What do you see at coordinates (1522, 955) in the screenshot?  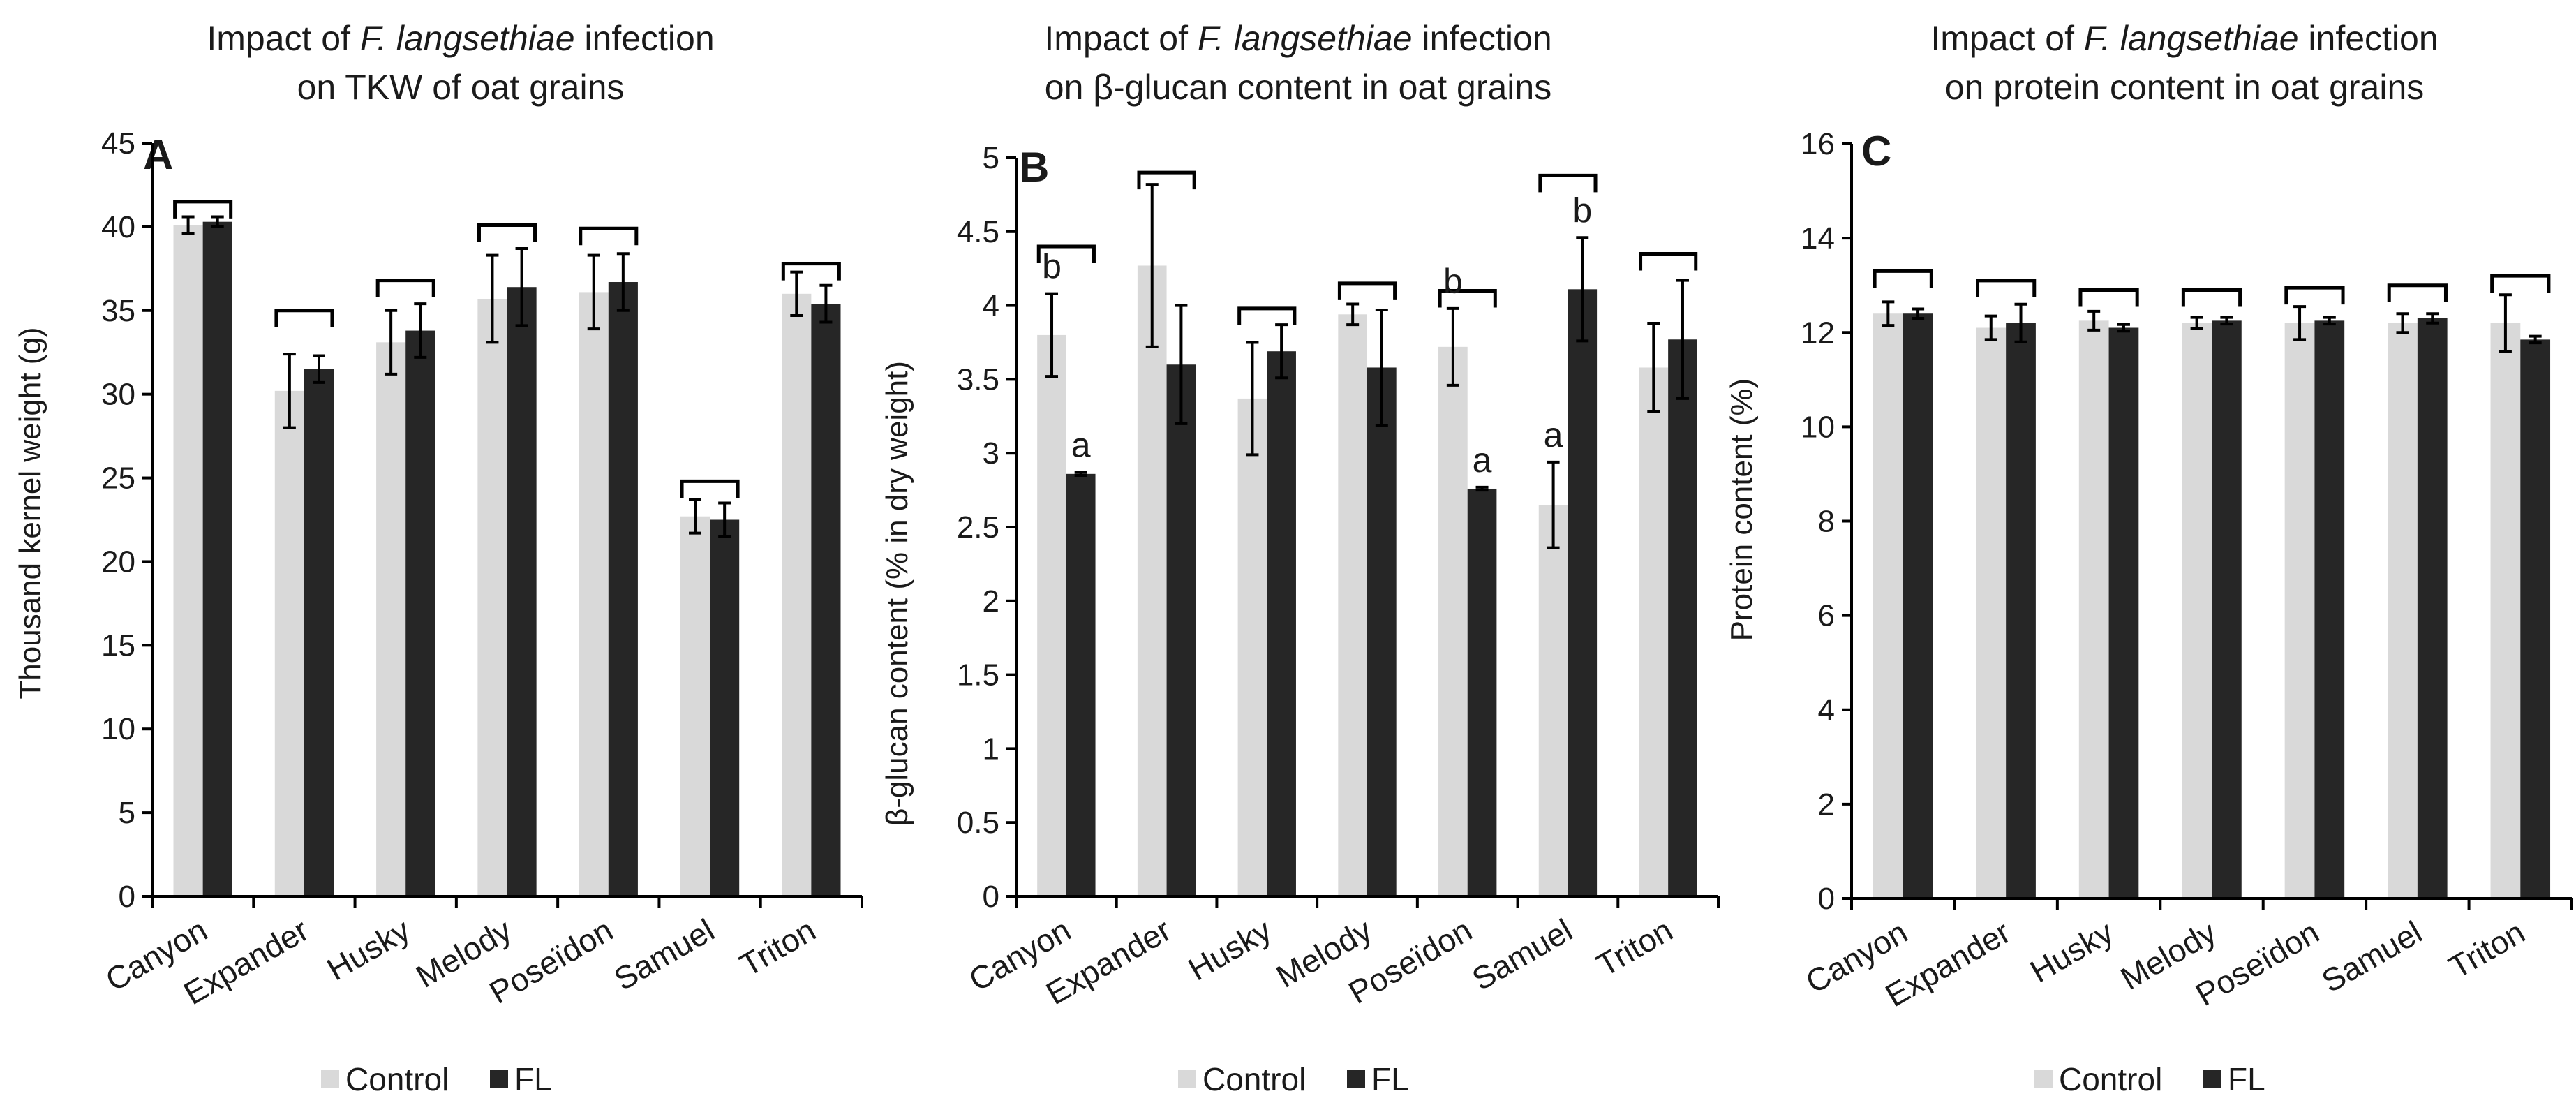 I see `panel-b-category-label: Samuel` at bounding box center [1522, 955].